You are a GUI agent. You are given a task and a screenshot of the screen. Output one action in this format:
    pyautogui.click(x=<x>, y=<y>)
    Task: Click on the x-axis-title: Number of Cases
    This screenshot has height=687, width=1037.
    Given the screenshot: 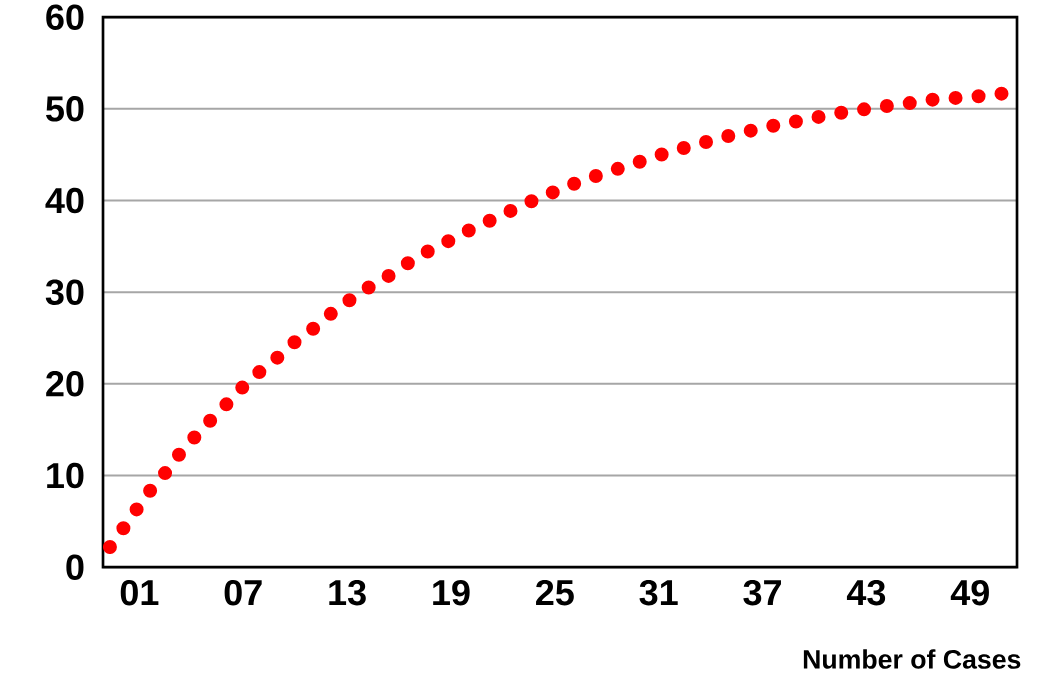 What is the action you would take?
    pyautogui.click(x=912, y=659)
    